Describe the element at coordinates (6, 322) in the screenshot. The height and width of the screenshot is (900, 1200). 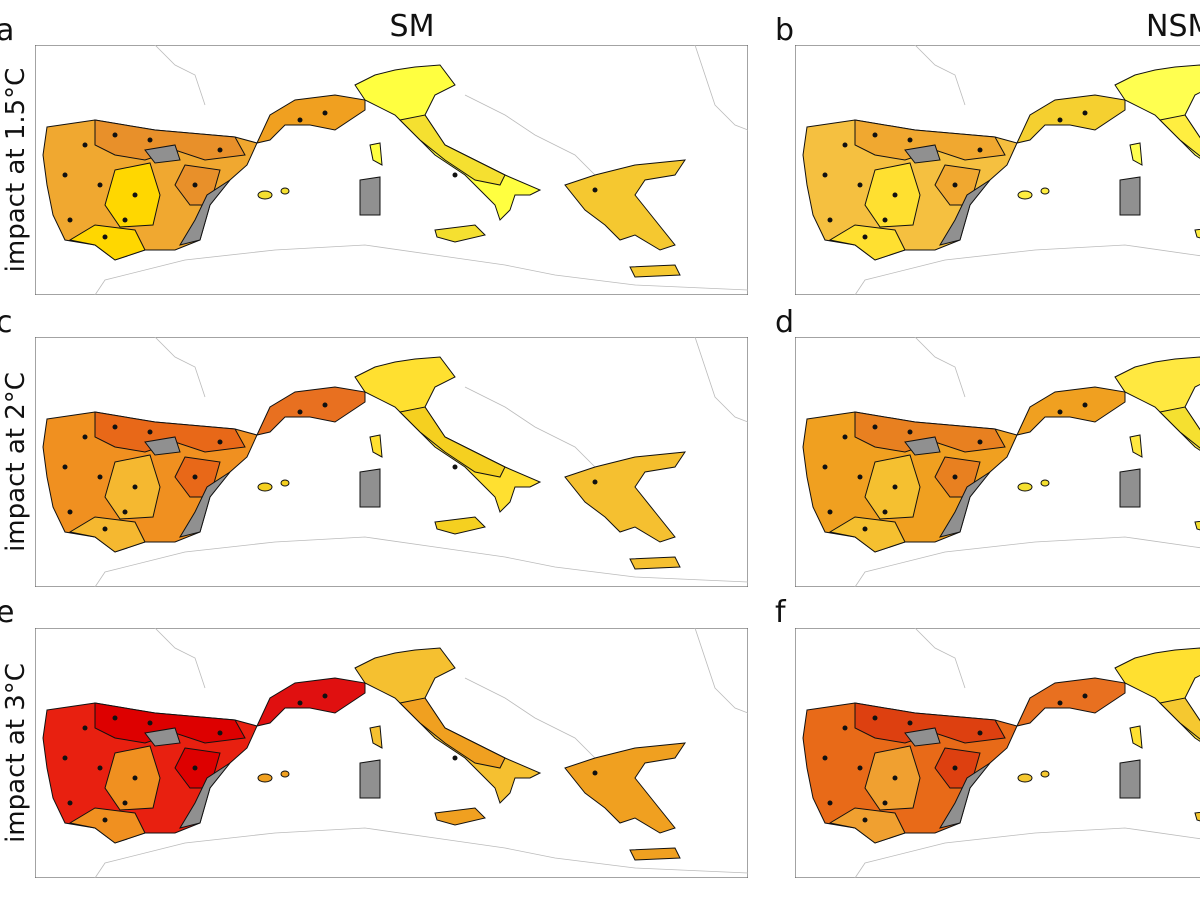
I see `panel-letter: c` at that location.